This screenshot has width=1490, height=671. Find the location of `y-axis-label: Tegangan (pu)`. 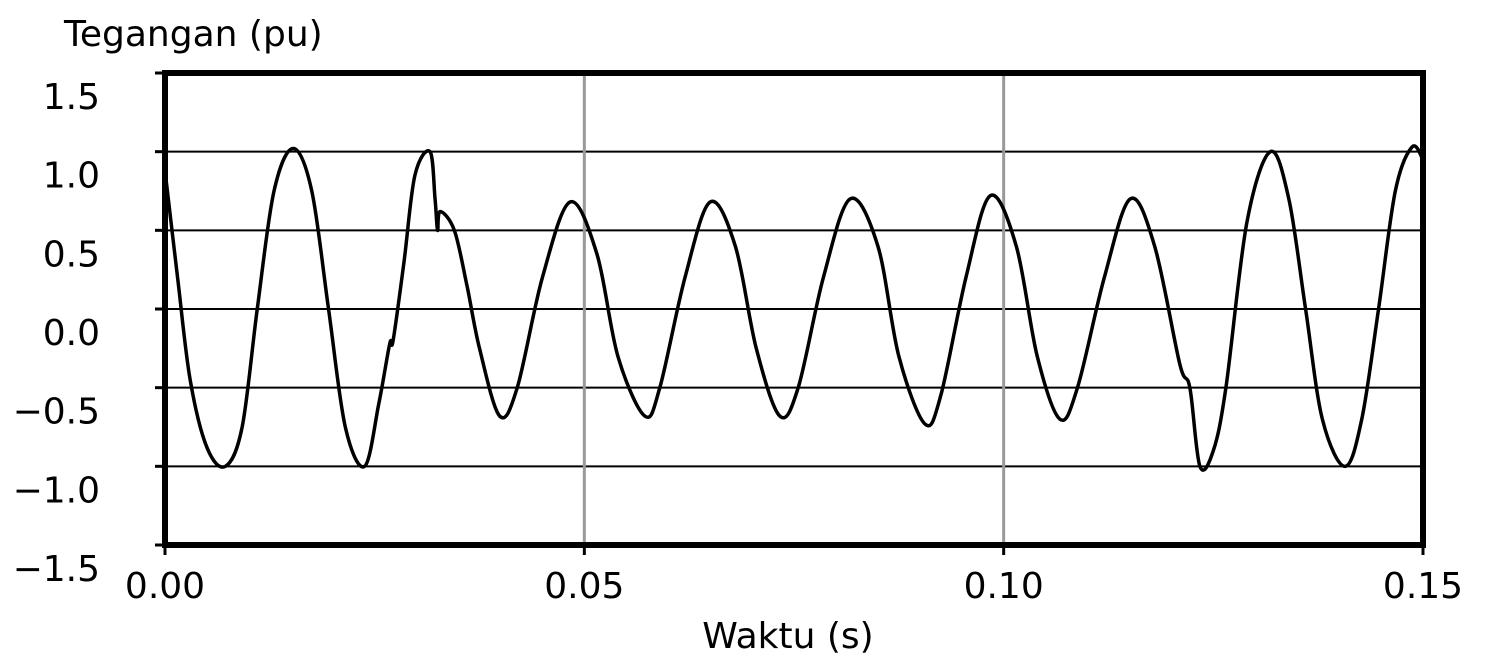

y-axis-label: Tegangan (pu) is located at coordinates (193, 34).